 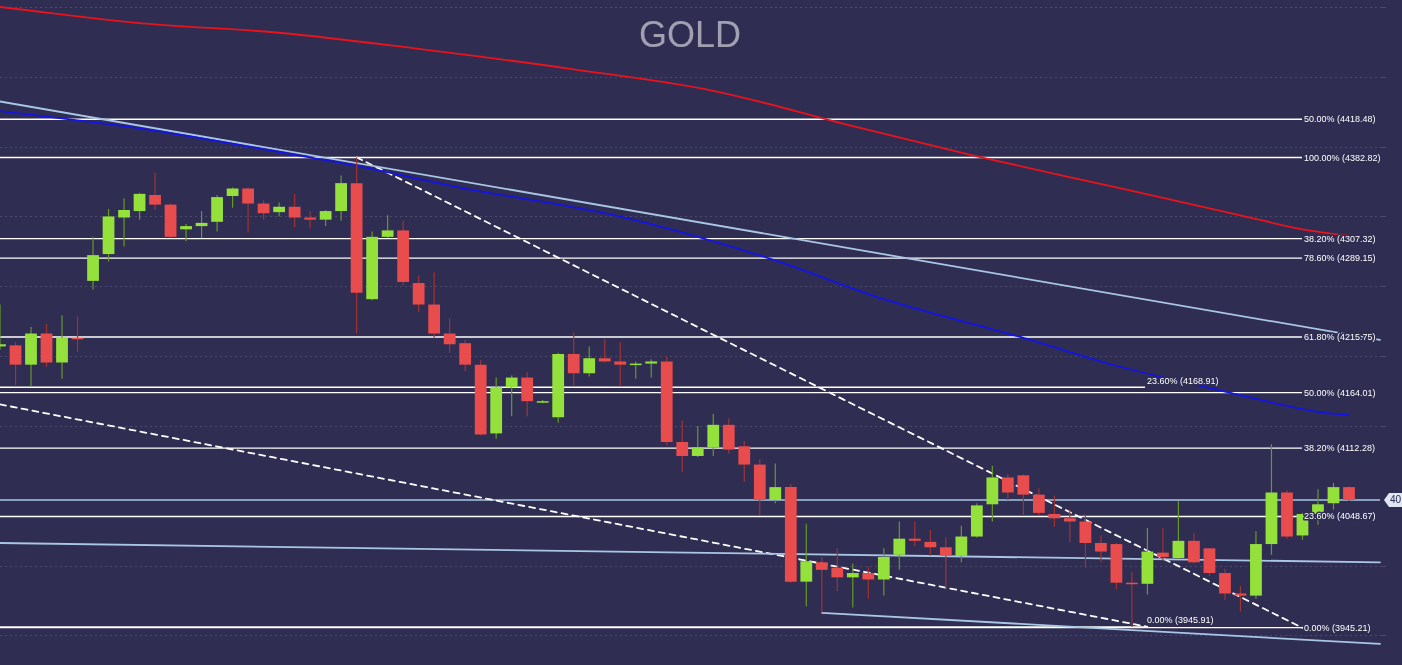 What do you see at coordinates (1183, 380) in the screenshot?
I see `ref-line-label: 23.60% (4168.91)` at bounding box center [1183, 380].